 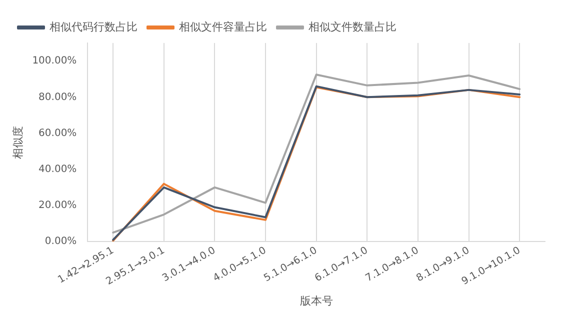 What do you see at coordinates (57, 97) in the screenshot?
I see `y-tick-label: 80.00%` at bounding box center [57, 97].